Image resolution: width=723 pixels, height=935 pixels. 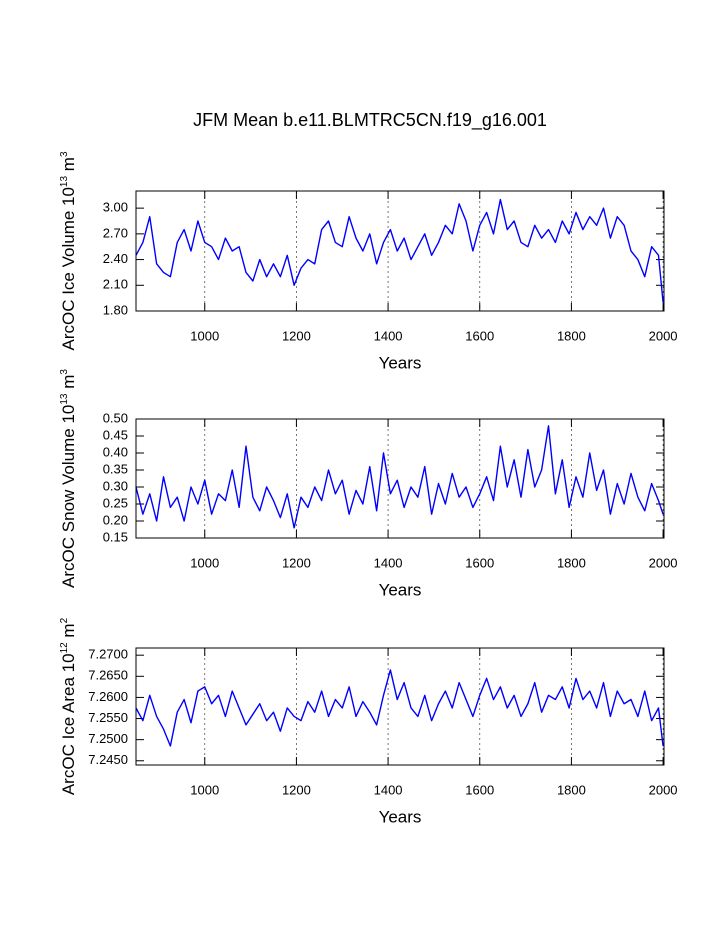 I want to click on y-axis-label: ArcOC Ice Volume 1013 m3, so click(x=68, y=250).